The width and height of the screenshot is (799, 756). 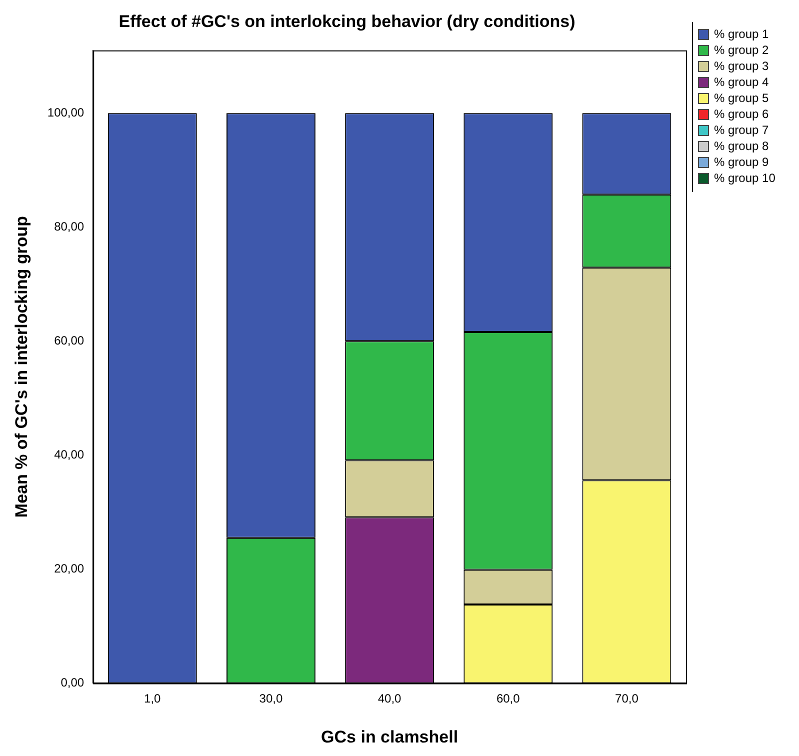 What do you see at coordinates (741, 114) in the screenshot?
I see `legend-label: % group 6` at bounding box center [741, 114].